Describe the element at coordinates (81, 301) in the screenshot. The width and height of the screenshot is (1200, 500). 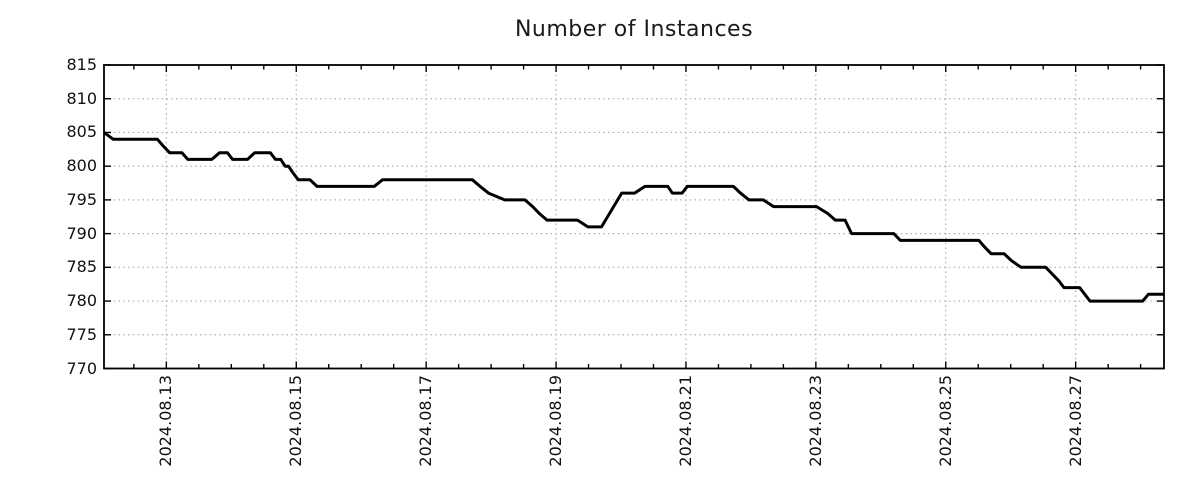
I see `y-tick-label: 780` at that location.